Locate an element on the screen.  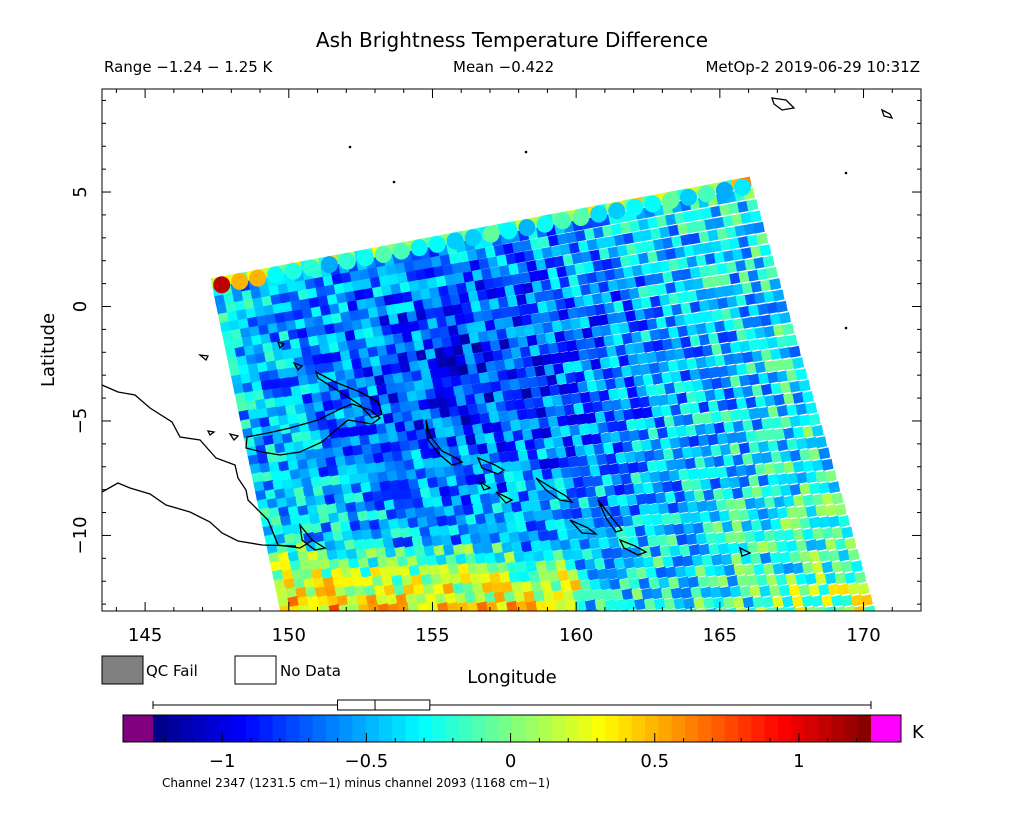
coastline-islet is located at coordinates (846, 328).